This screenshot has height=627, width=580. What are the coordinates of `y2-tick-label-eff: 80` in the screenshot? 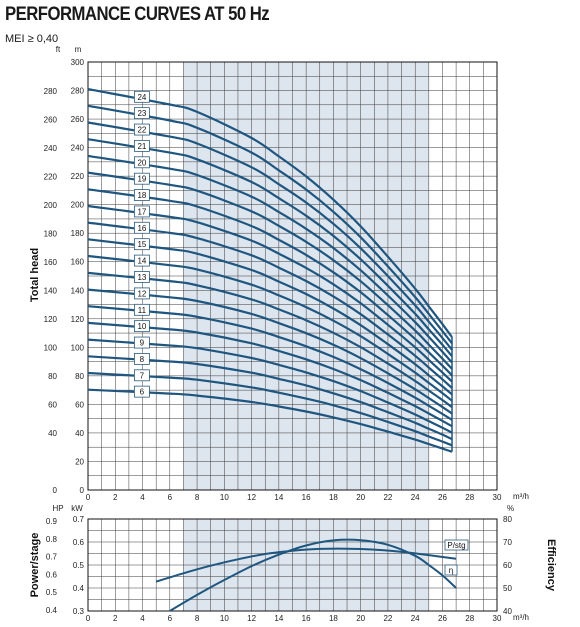 It's located at (507, 519).